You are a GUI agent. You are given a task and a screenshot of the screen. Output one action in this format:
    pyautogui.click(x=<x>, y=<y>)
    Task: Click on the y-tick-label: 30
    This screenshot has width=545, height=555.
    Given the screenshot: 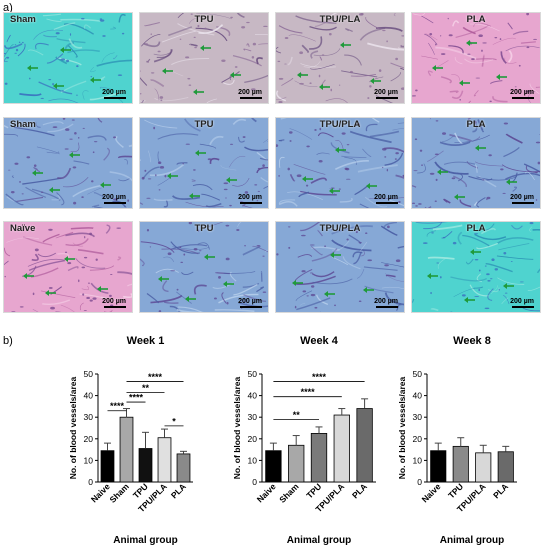 What is the action you would take?
    pyautogui.click(x=253, y=417)
    